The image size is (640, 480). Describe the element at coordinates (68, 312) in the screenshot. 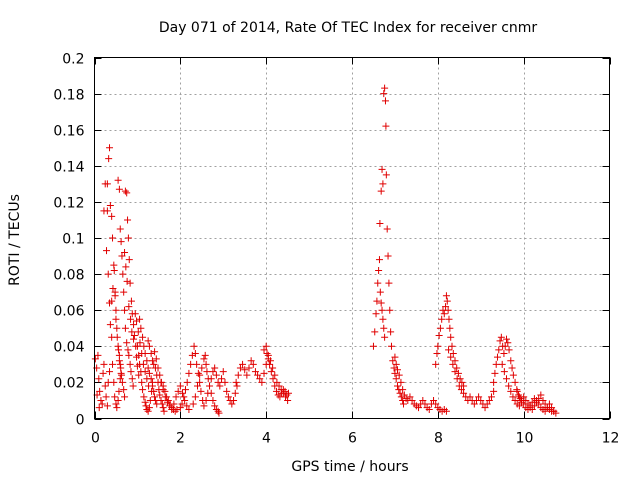

I see `y-tick-label: 0.06` at that location.